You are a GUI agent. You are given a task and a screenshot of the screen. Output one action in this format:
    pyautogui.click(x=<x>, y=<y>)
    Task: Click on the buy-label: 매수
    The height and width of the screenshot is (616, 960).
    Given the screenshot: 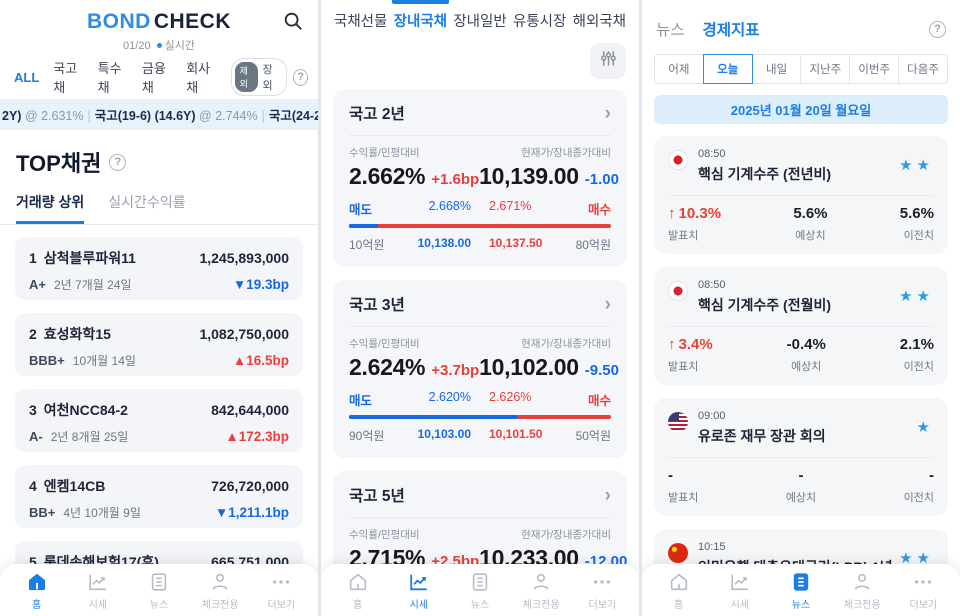 What is the action you would take?
    pyautogui.click(x=599, y=210)
    